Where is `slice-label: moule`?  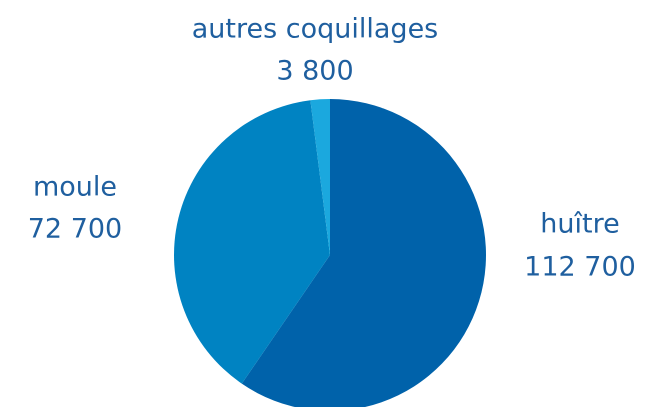
slice-label: moule is located at coordinates (75, 187).